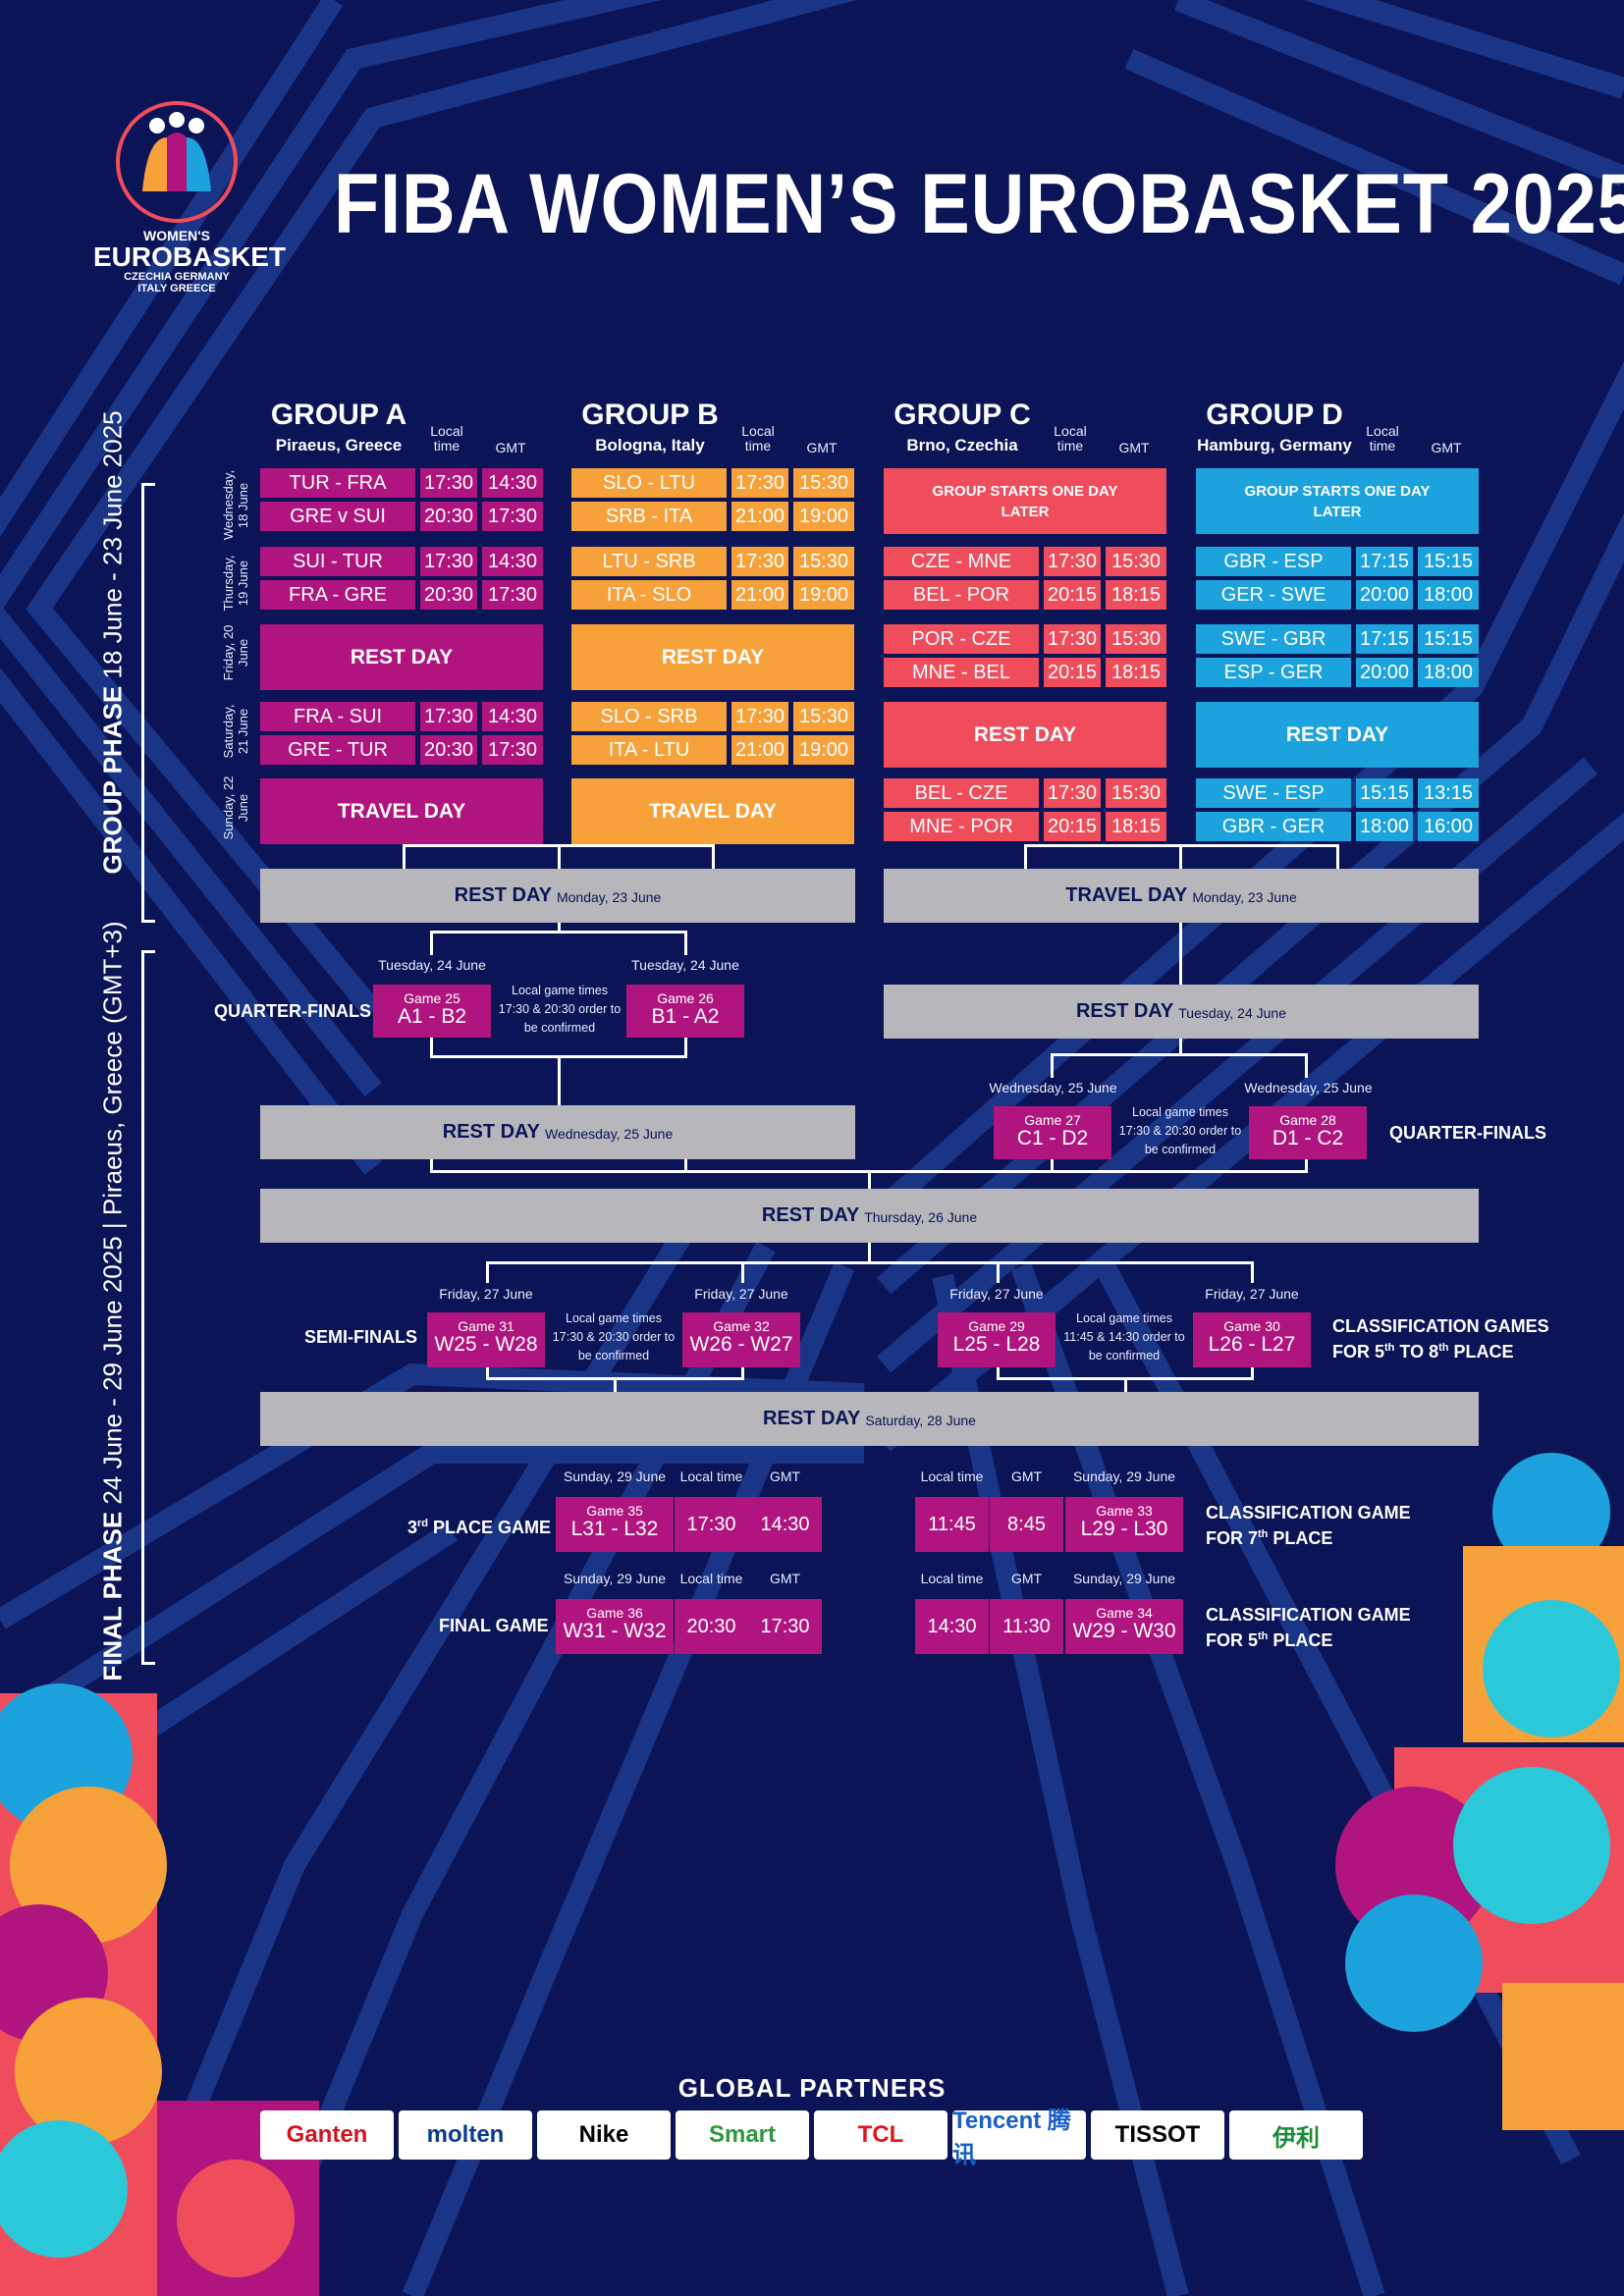  I want to click on g28-date: Wednesday, 25 June, so click(1308, 1087).